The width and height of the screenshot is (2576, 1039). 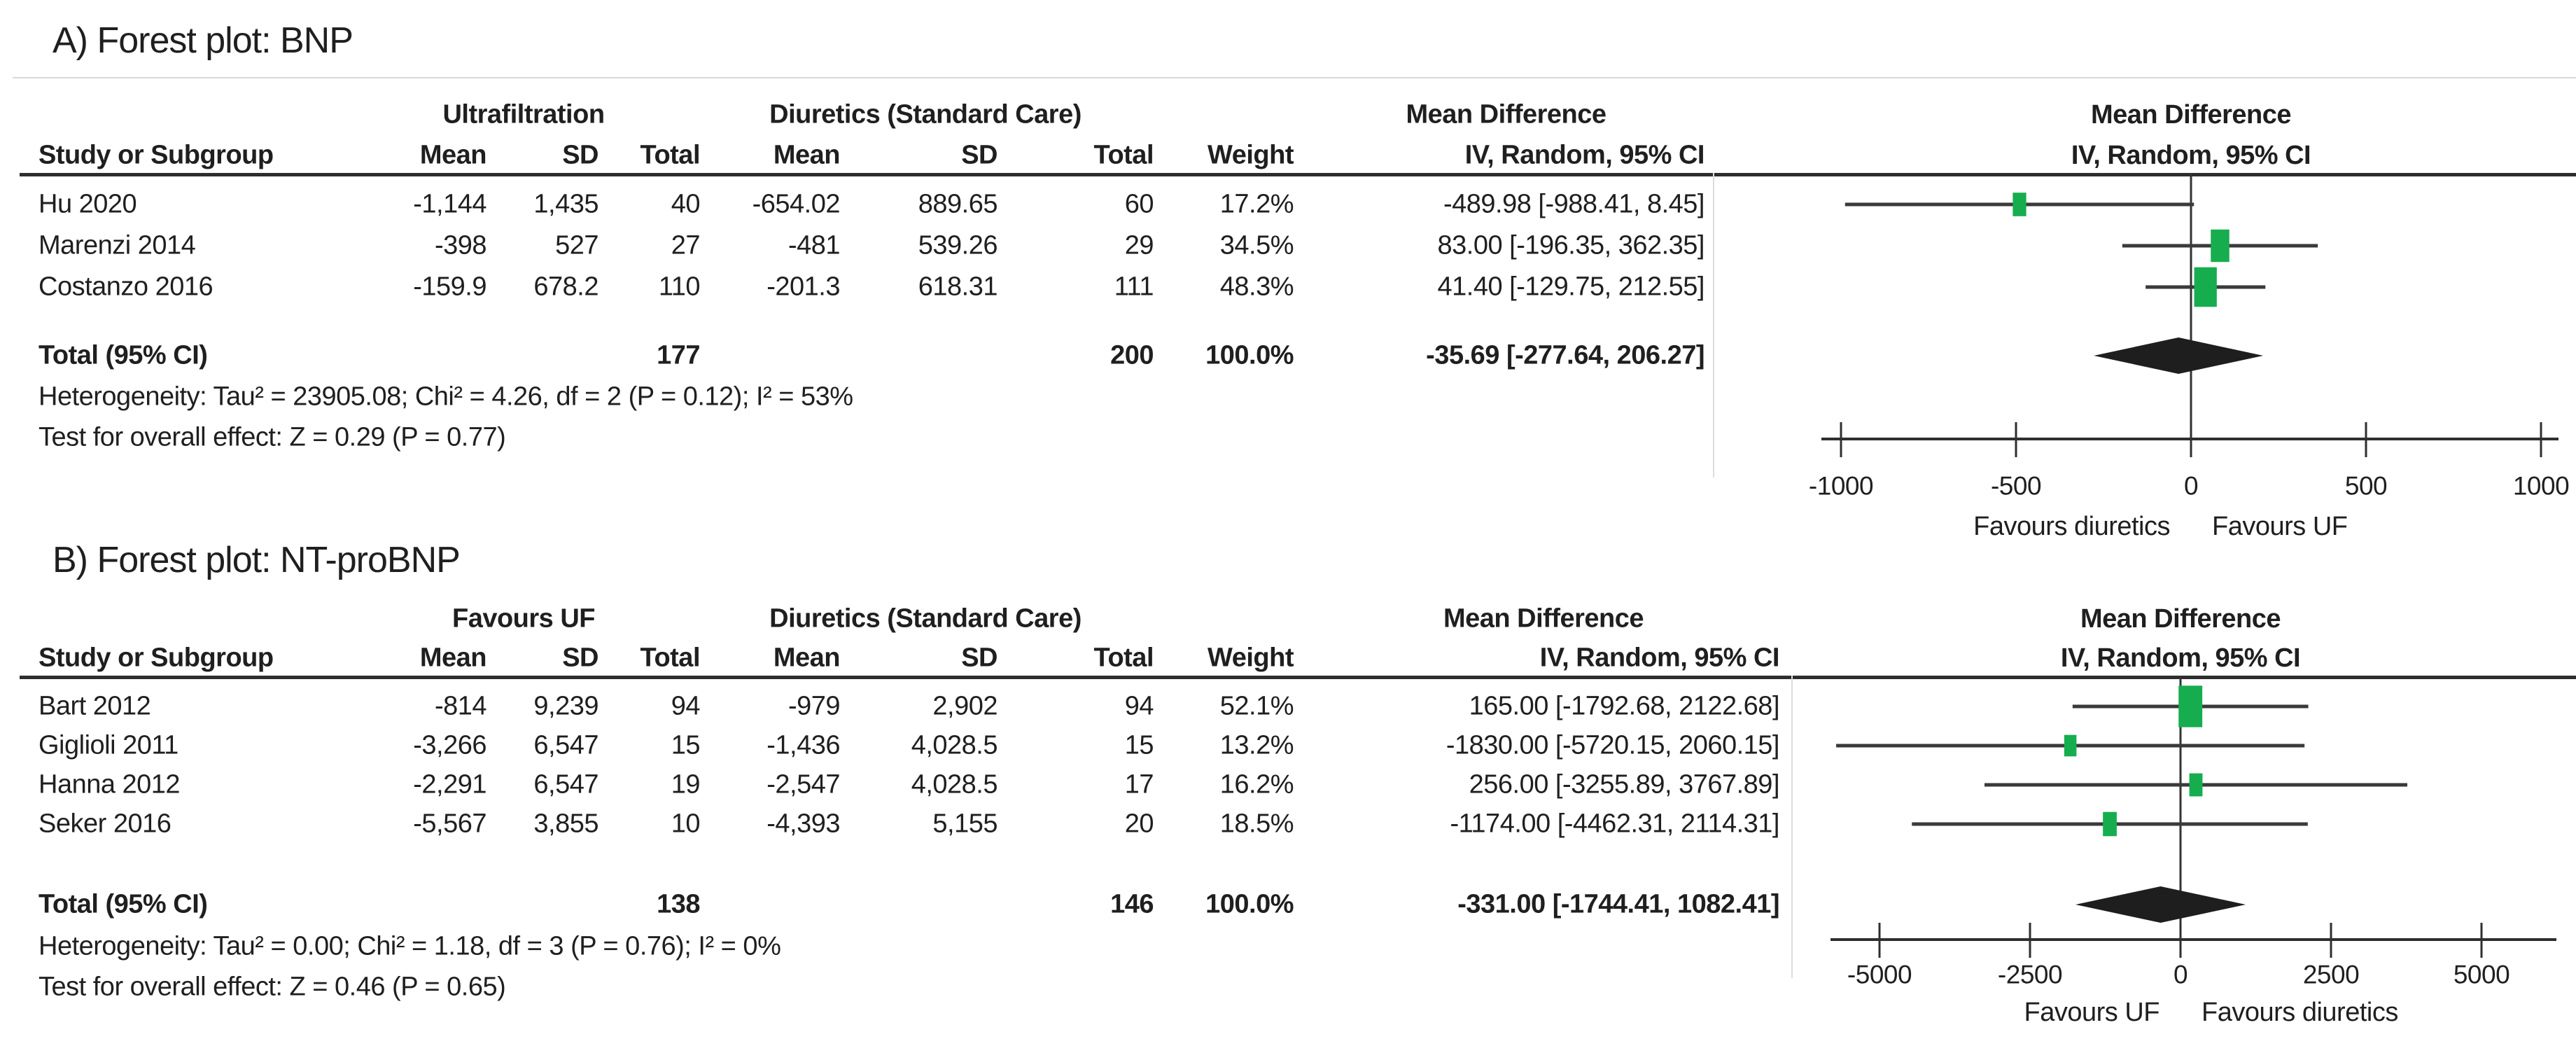 I want to click on study-name: Seker 2016, so click(x=105, y=824).